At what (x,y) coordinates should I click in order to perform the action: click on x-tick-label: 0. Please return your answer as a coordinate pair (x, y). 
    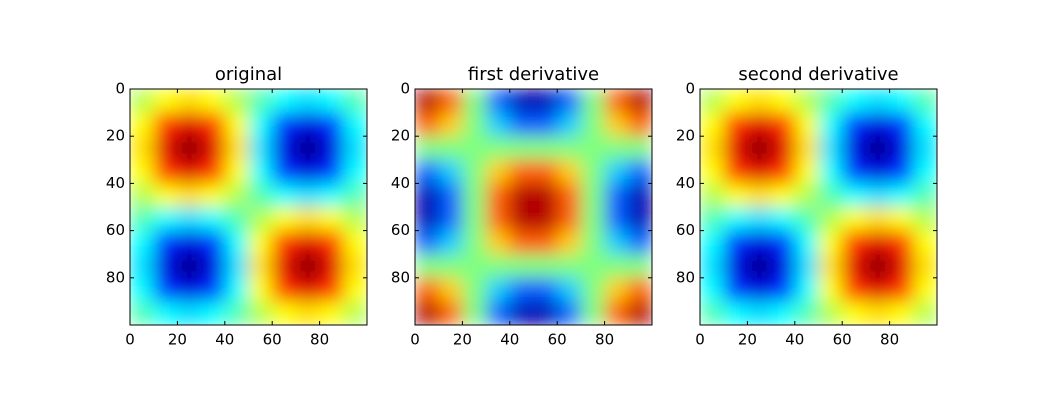
    Looking at the image, I should click on (700, 340).